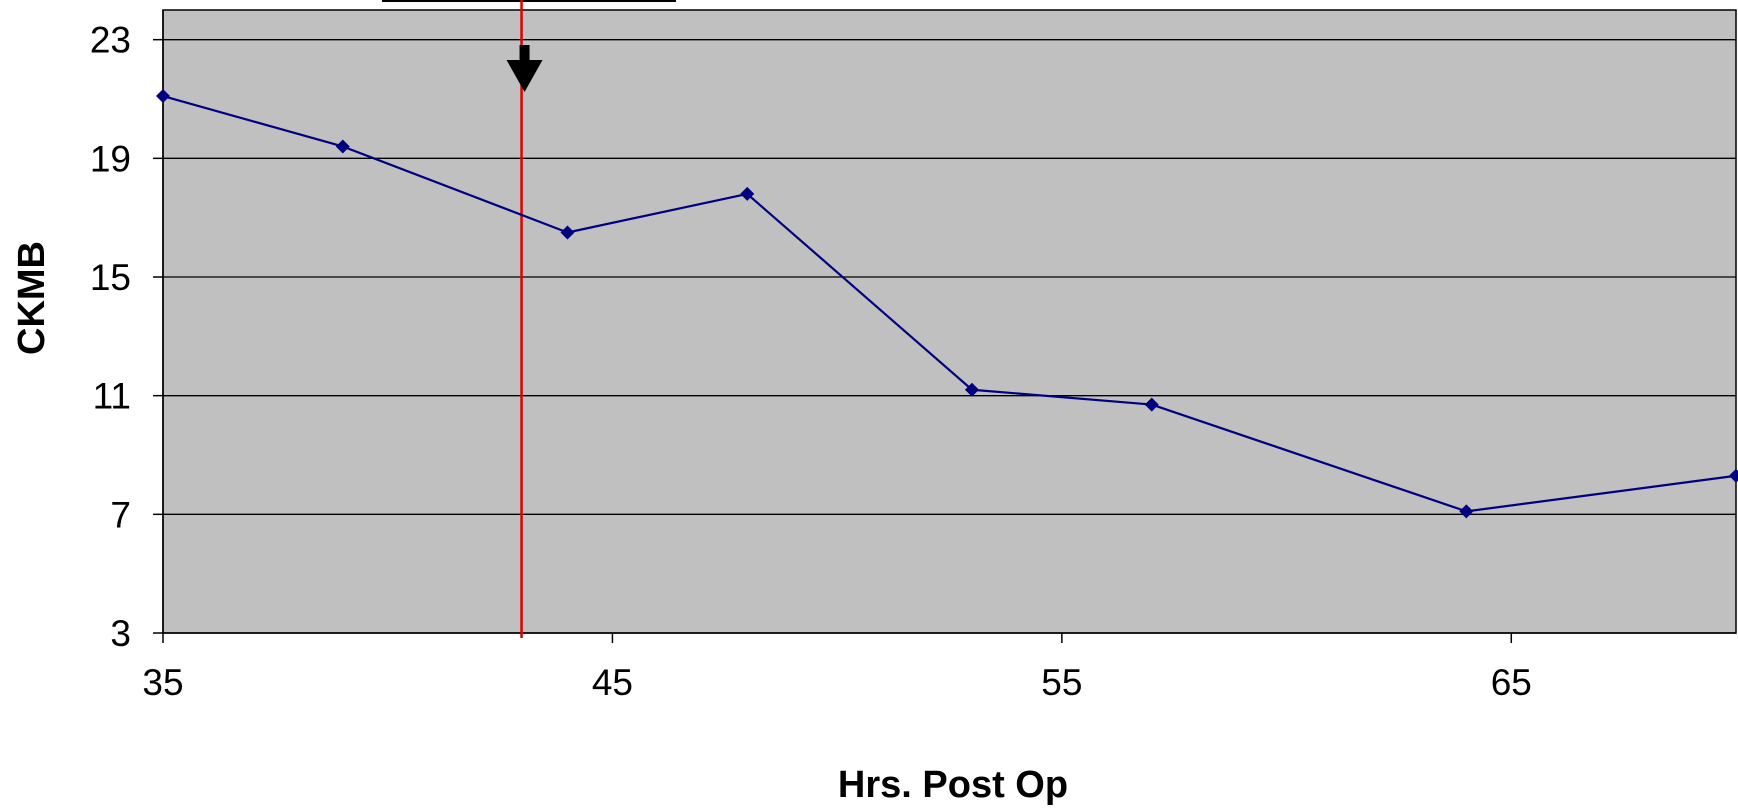 The image size is (1738, 811). What do you see at coordinates (112, 396) in the screenshot?
I see `y-tick-label: 11` at bounding box center [112, 396].